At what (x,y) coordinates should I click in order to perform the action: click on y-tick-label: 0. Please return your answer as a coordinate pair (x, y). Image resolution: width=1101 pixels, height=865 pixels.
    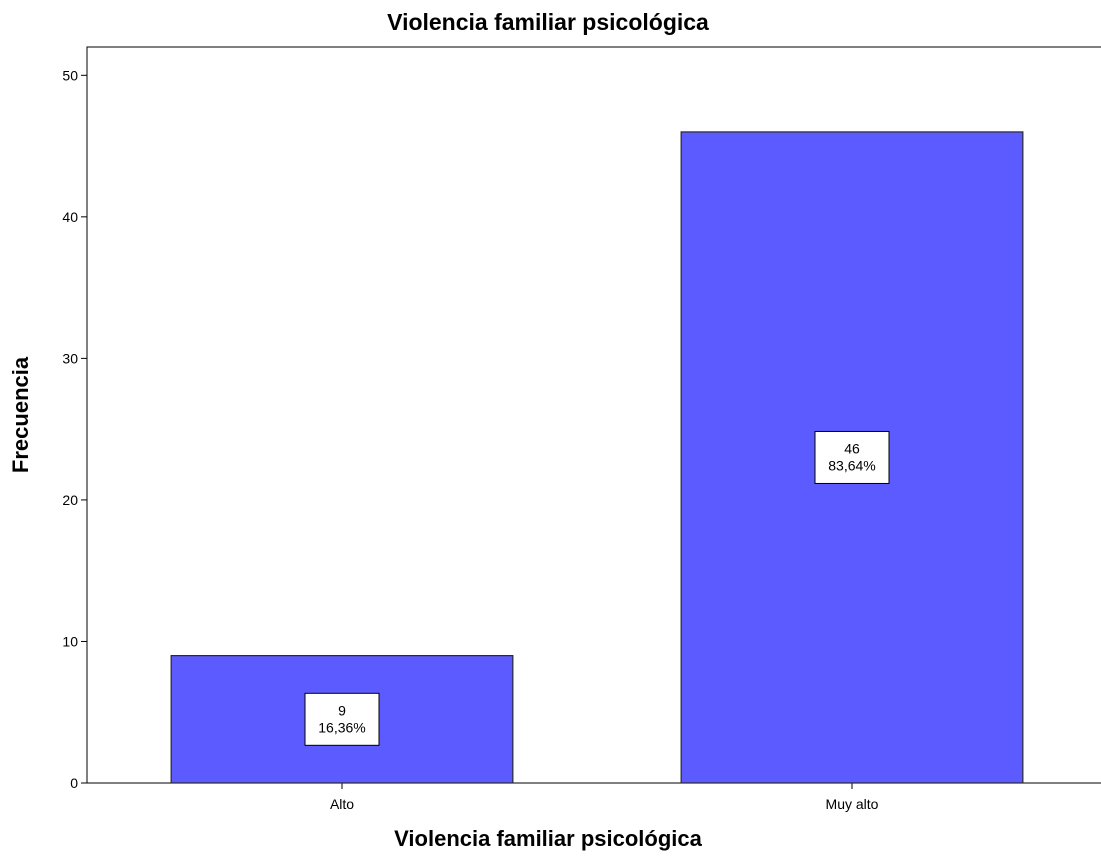
    Looking at the image, I should click on (74, 783).